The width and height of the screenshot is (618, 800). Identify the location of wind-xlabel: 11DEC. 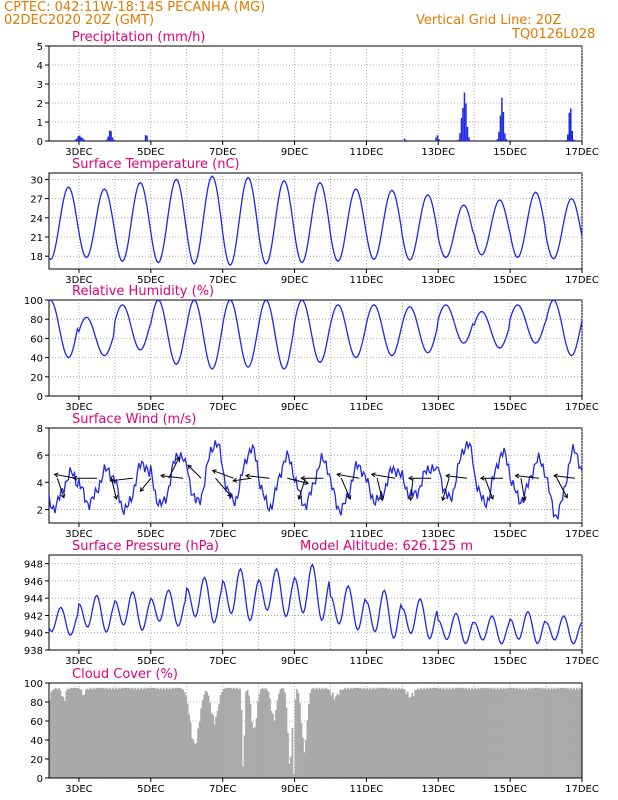
(367, 534).